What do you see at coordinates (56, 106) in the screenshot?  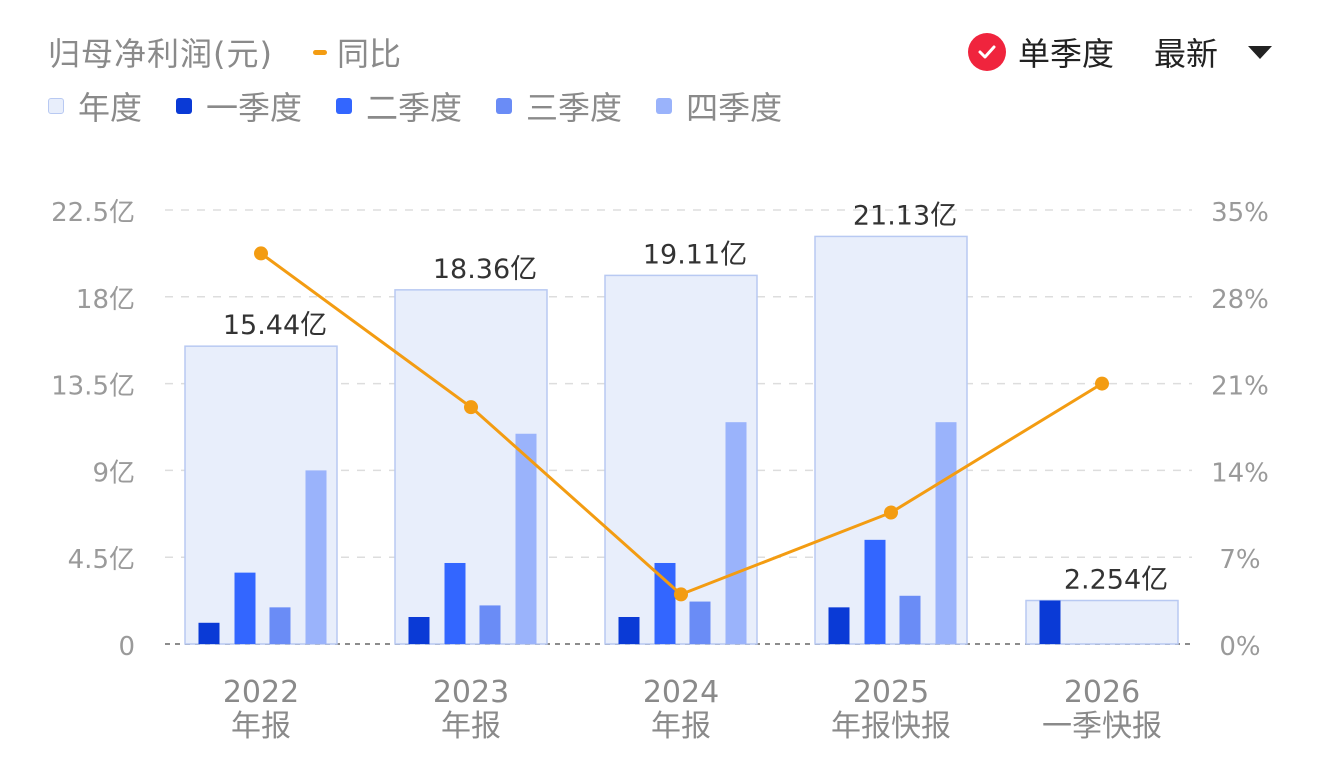 I see `legend-swatch-annual` at bounding box center [56, 106].